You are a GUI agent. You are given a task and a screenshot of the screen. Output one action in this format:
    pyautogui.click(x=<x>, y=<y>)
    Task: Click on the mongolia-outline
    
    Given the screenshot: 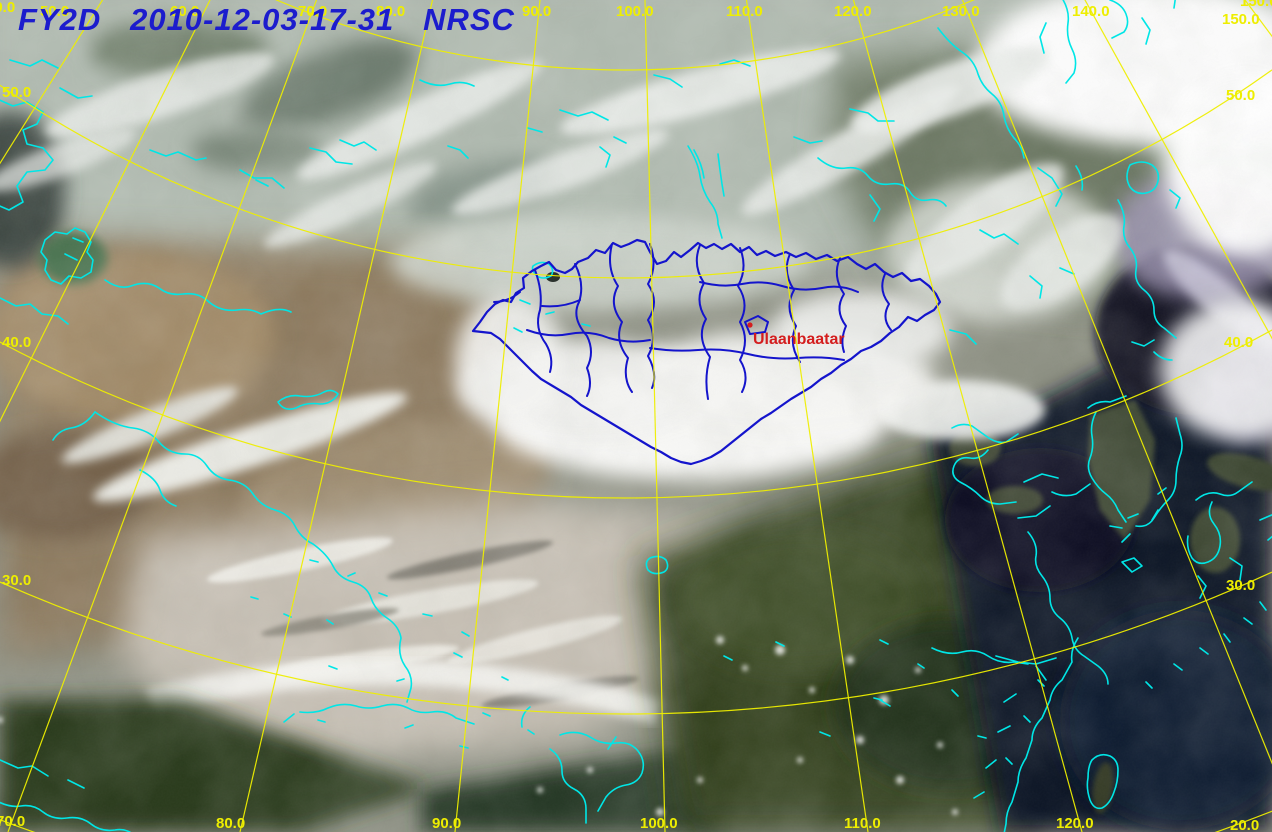 What is the action you would take?
    pyautogui.click(x=706, y=352)
    